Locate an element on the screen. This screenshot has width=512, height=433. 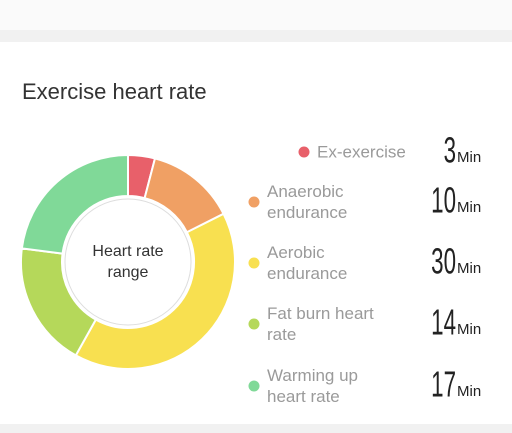
center-label: range is located at coordinates (128, 272).